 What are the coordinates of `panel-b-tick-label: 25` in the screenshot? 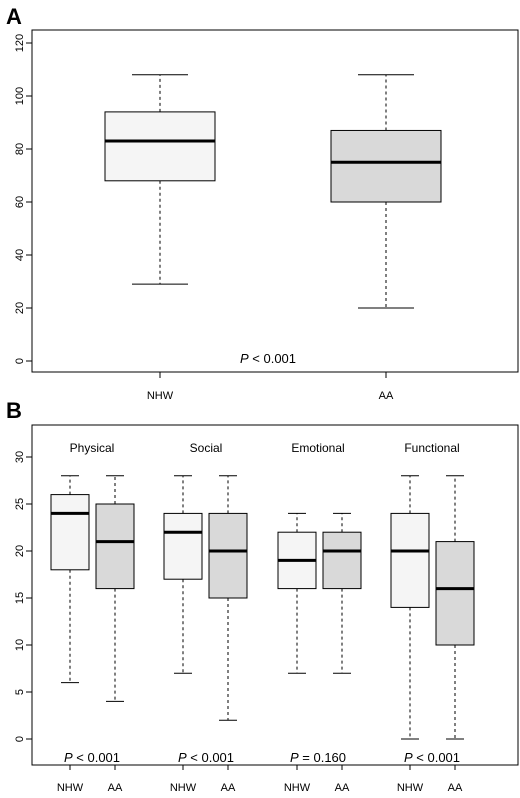 It's located at (20, 504).